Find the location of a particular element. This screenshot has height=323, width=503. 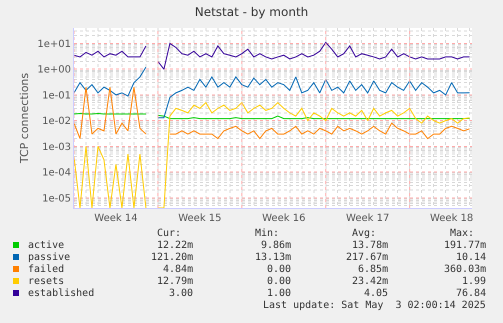

text: Avg: is located at coordinates (364, 233).